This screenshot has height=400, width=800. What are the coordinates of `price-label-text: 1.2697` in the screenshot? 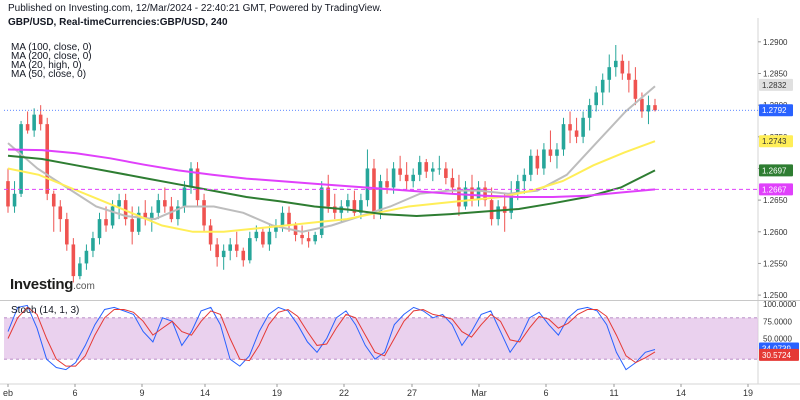 It's located at (774, 170).